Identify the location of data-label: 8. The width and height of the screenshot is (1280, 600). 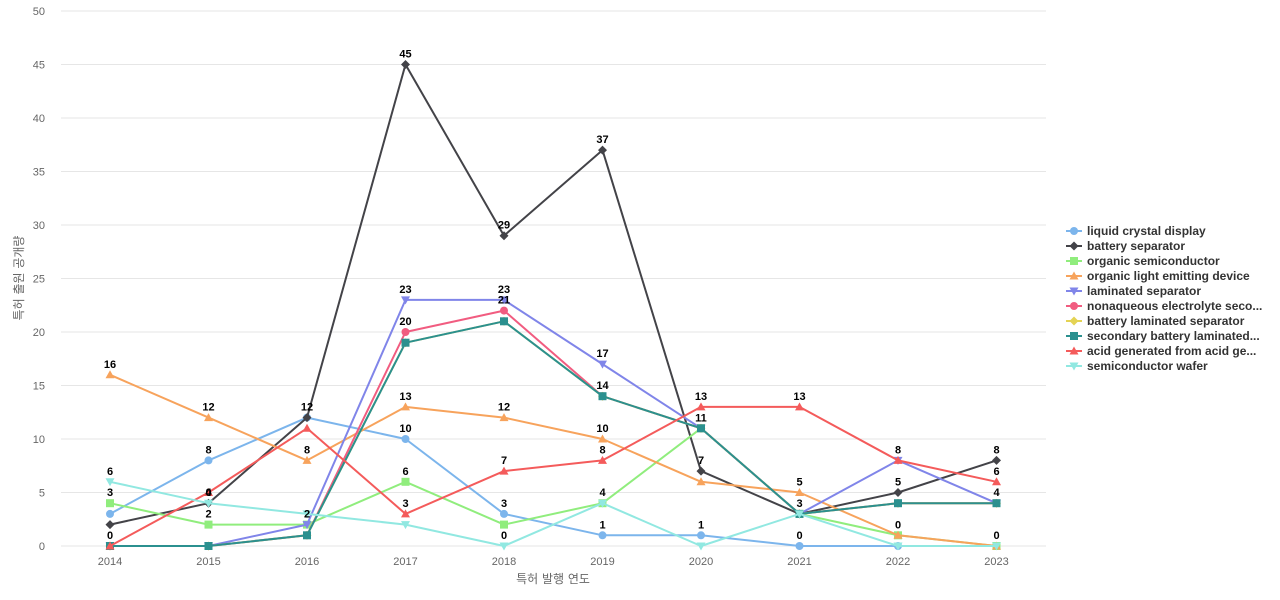
(208, 450).